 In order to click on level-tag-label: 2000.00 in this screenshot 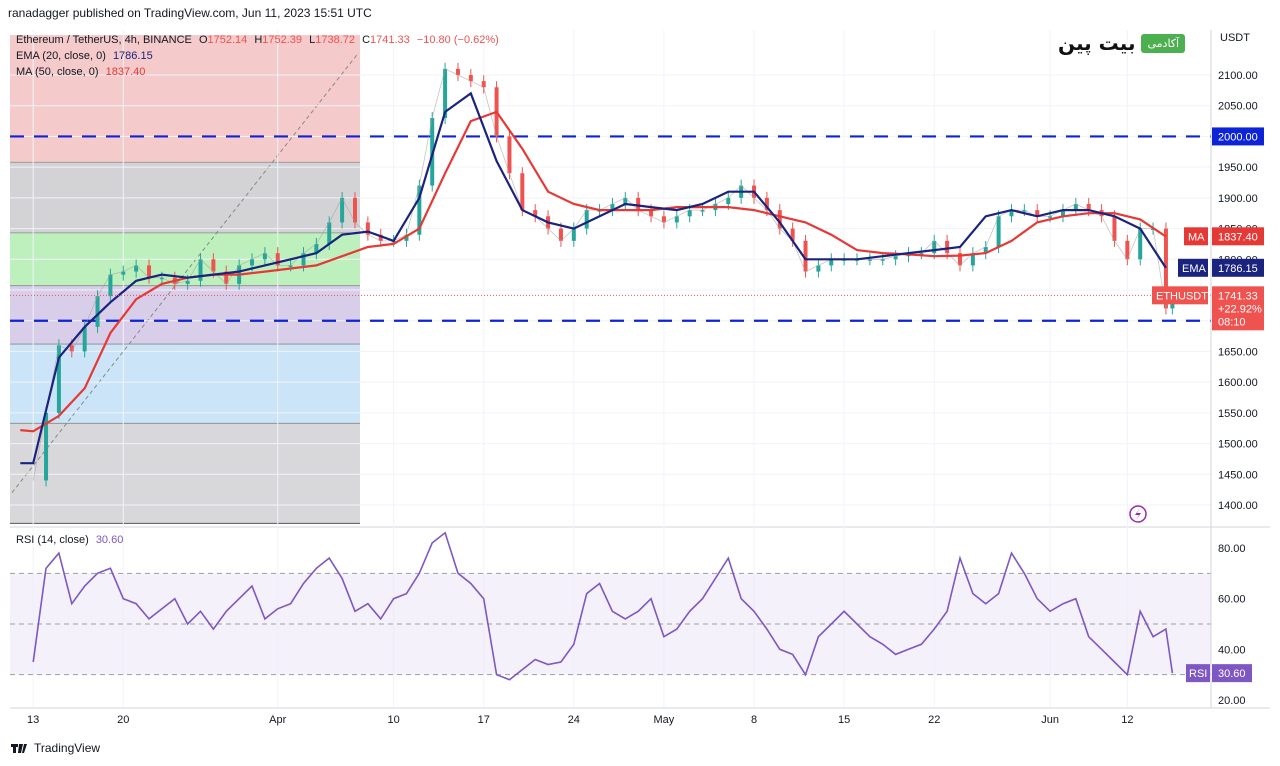, I will do `click(1238, 137)`.